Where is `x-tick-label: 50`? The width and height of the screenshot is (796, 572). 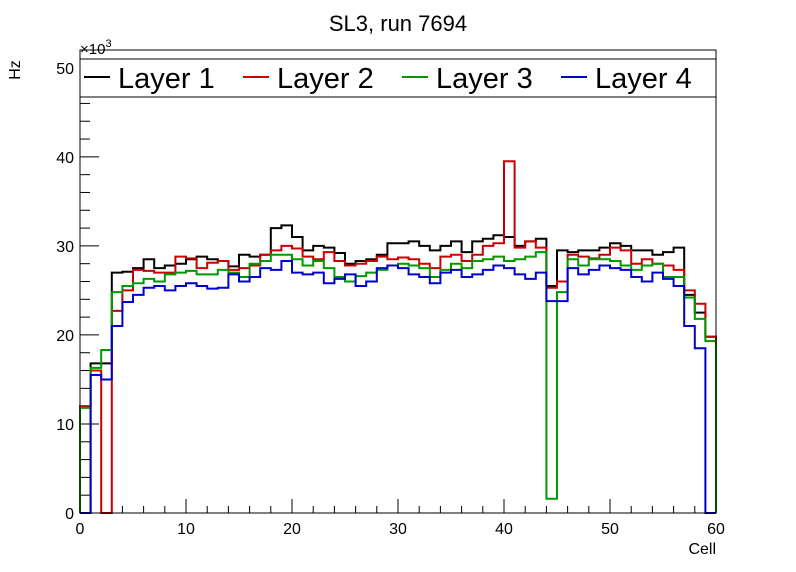
x-tick-label: 50 is located at coordinates (610, 529).